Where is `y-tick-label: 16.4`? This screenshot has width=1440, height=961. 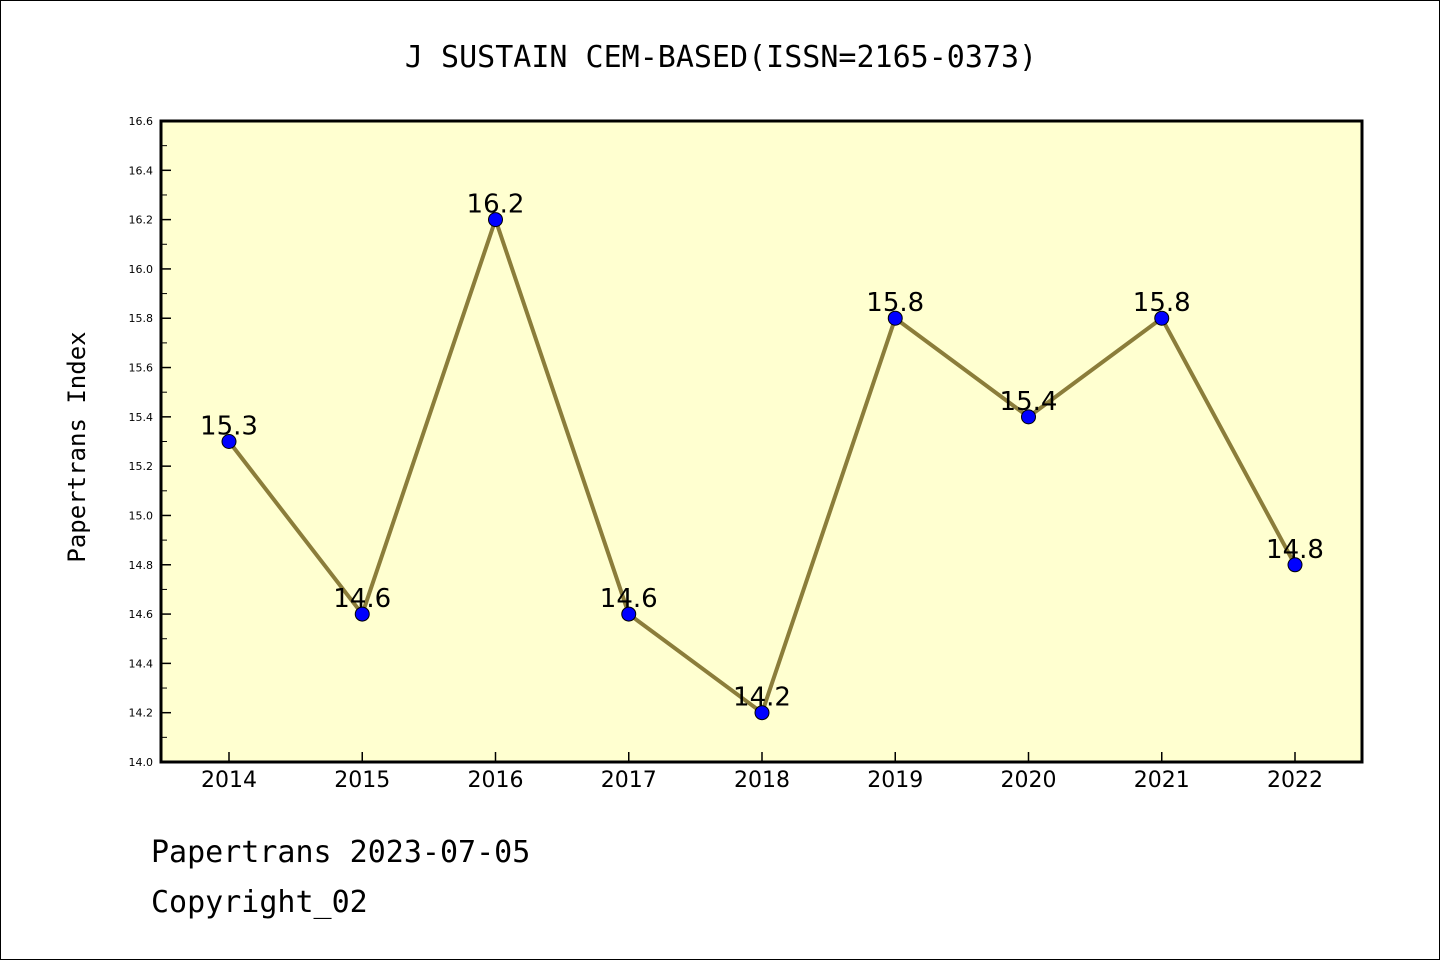 y-tick-label: 16.4 is located at coordinates (141, 170).